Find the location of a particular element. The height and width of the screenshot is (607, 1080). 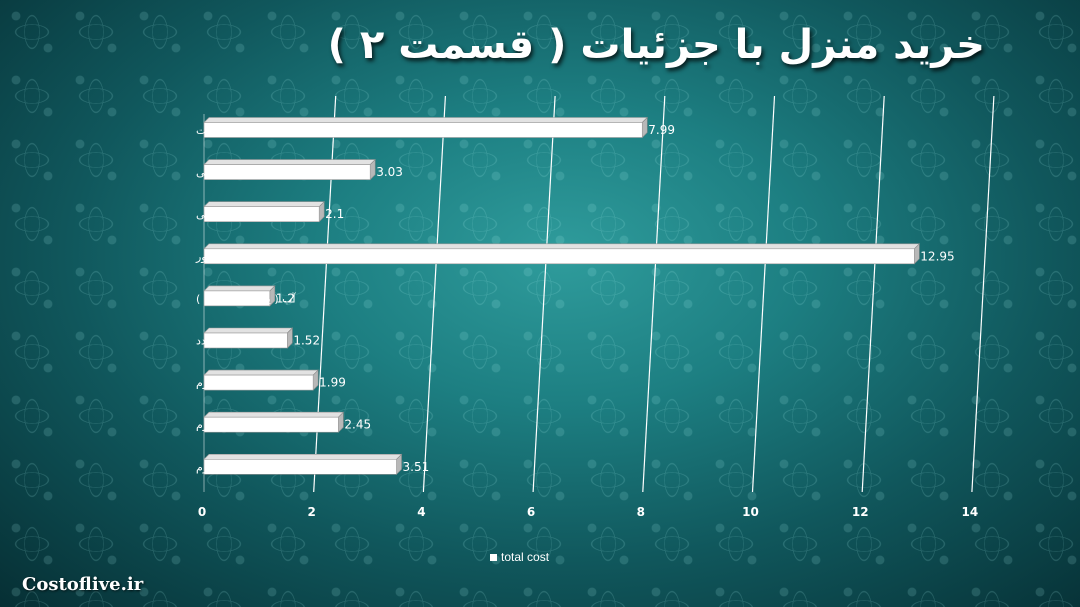

data-label: 3.03 is located at coordinates (389, 172).